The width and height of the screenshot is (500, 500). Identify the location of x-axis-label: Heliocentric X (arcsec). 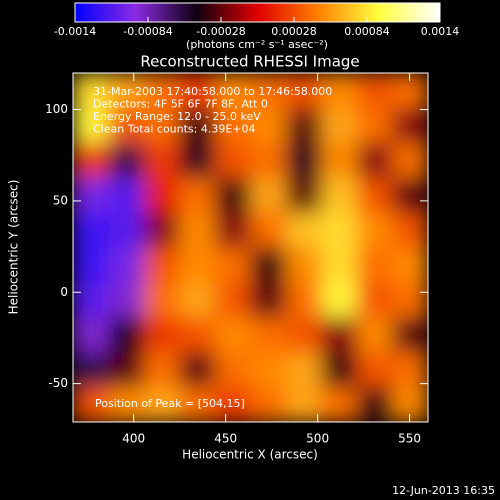
(250, 455).